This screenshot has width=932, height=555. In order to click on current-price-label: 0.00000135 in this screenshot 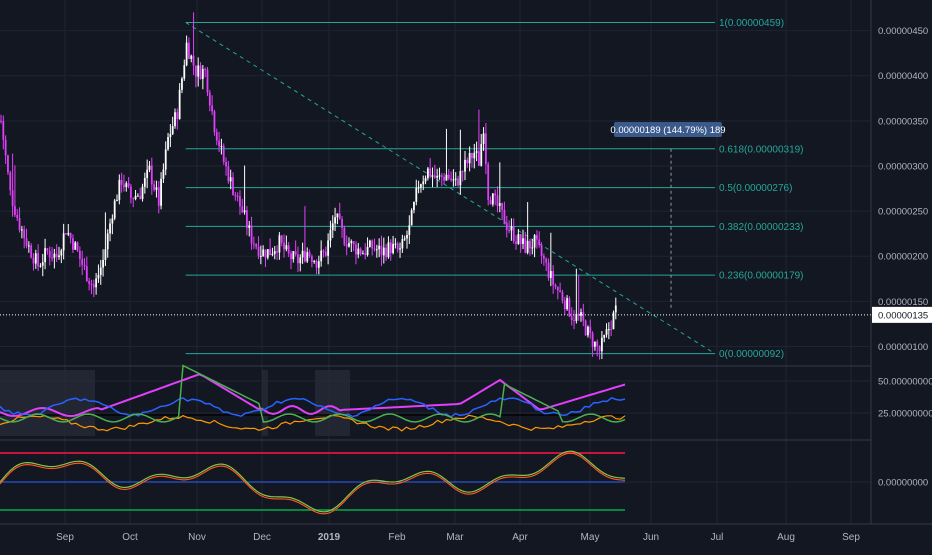, I will do `click(903, 315)`.